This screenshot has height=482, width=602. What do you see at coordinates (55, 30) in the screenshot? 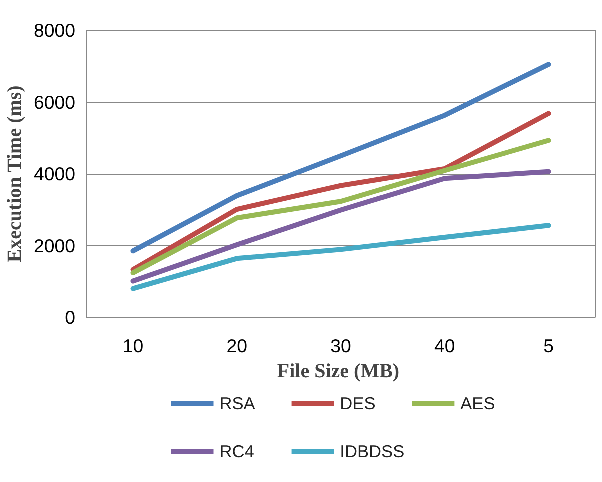
I see `y-tick-label: 8000` at bounding box center [55, 30].